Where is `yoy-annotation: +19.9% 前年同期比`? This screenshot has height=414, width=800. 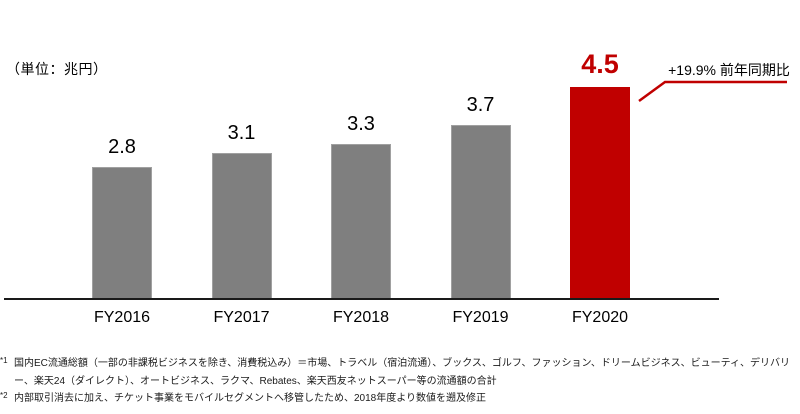
yoy-annotation: +19.9% 前年同期比 is located at coordinates (729, 70).